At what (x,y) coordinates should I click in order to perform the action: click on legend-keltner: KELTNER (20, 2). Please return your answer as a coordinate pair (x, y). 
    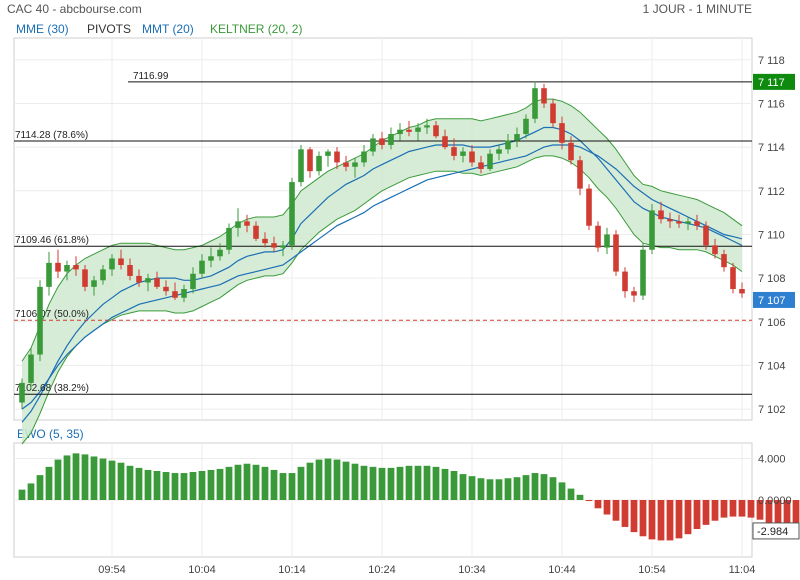
    Looking at the image, I should click on (256, 29).